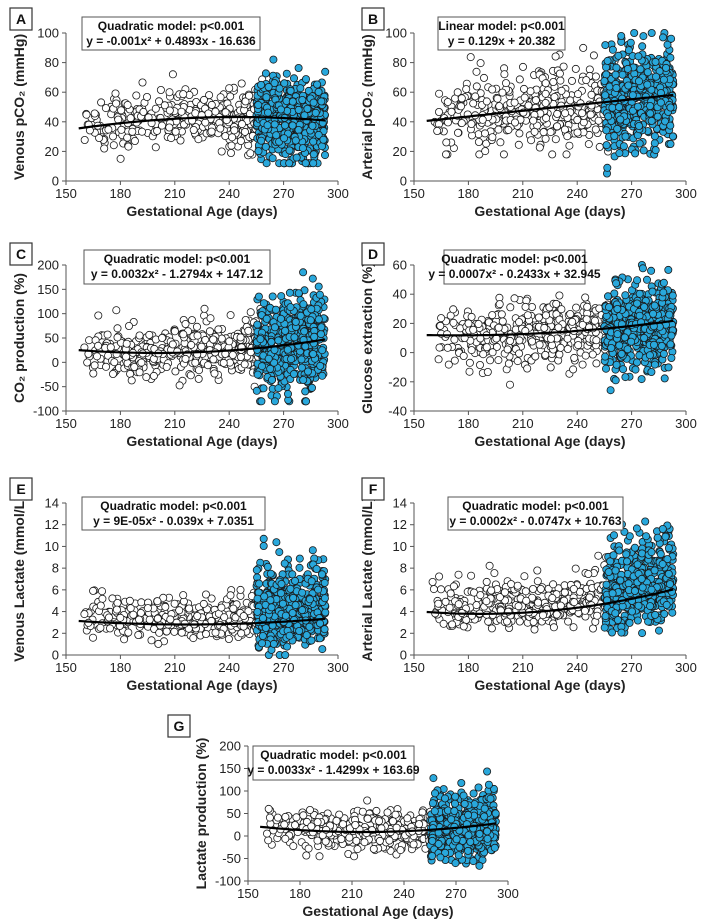 The height and width of the screenshot is (921, 702). Describe the element at coordinates (205, 597) in the screenshot. I see `scatter-points` at that location.